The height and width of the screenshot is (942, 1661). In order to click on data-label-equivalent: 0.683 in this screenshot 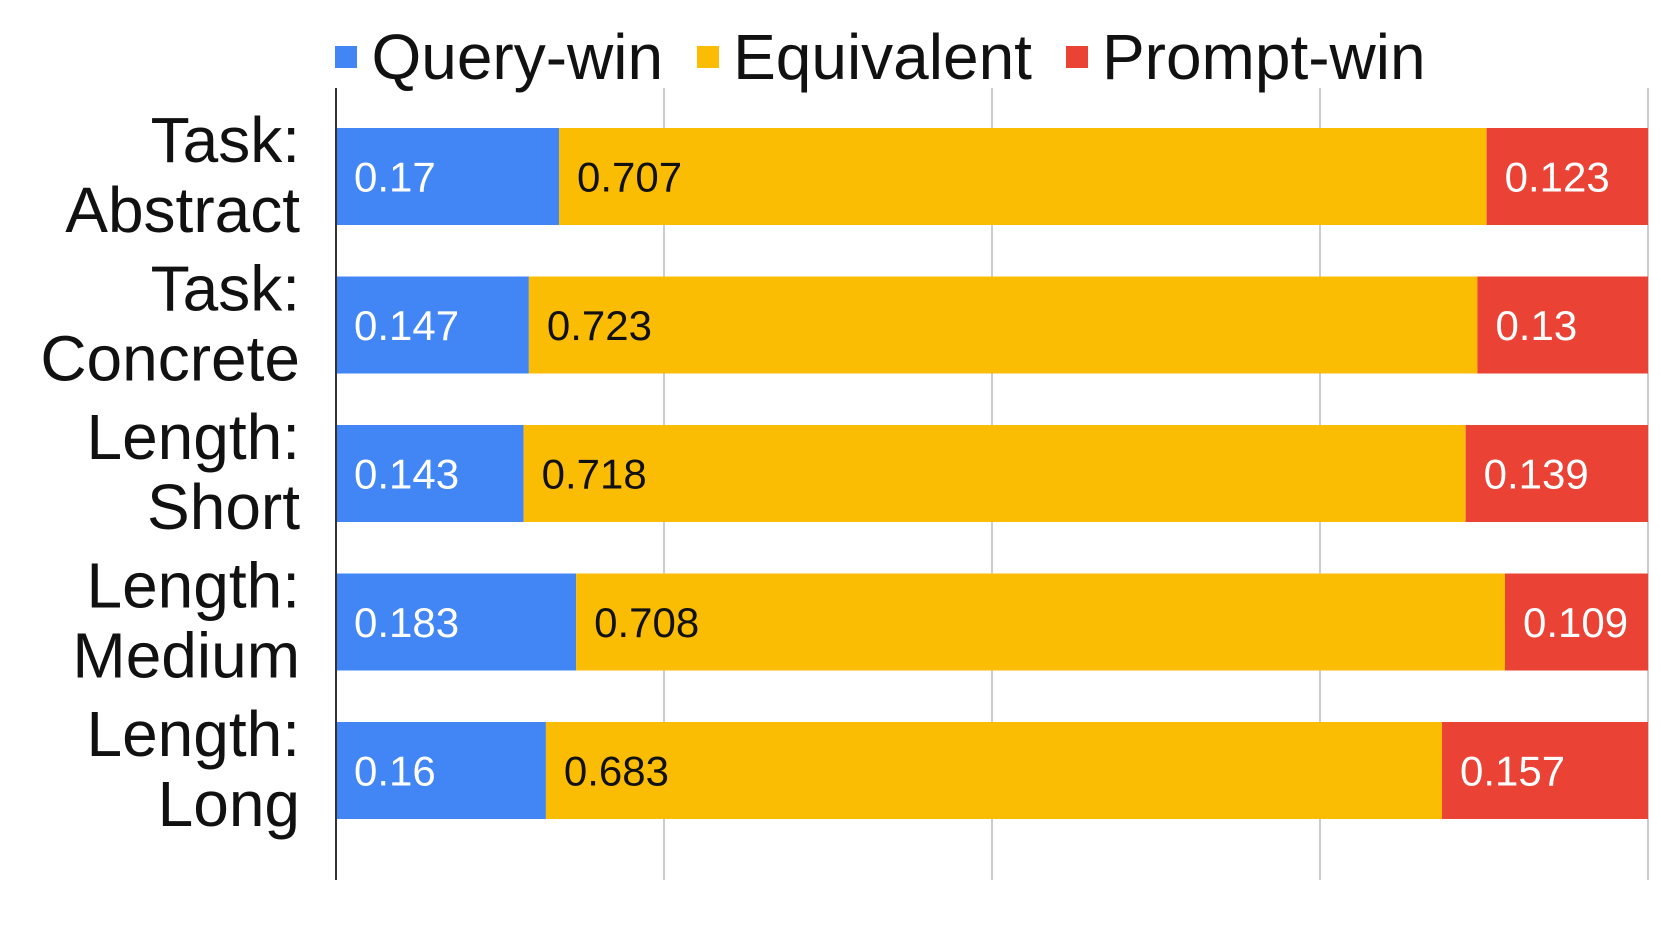, I will do `click(616, 771)`.